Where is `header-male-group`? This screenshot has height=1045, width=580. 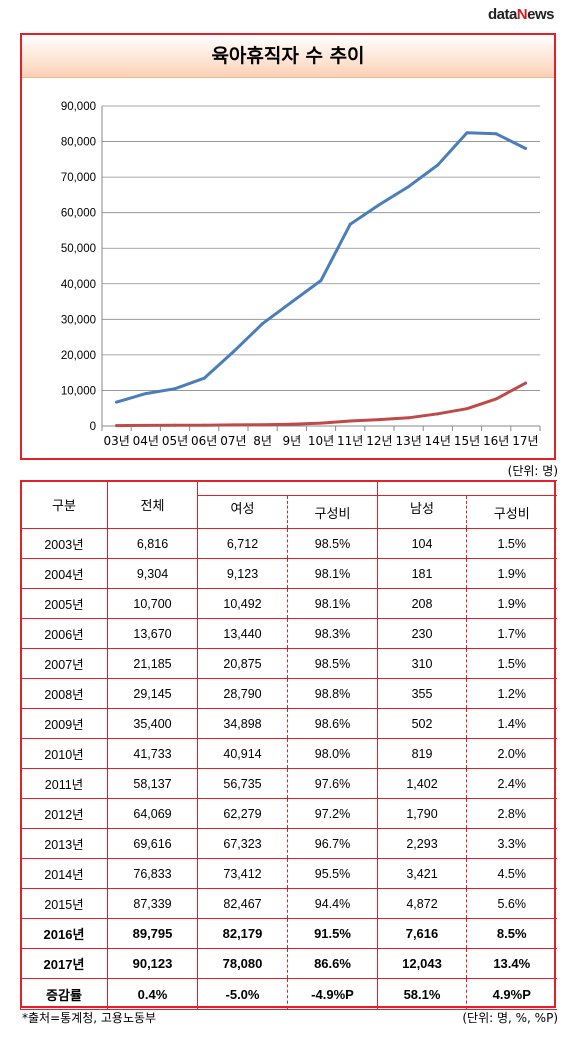
header-male-group is located at coordinates (467, 488).